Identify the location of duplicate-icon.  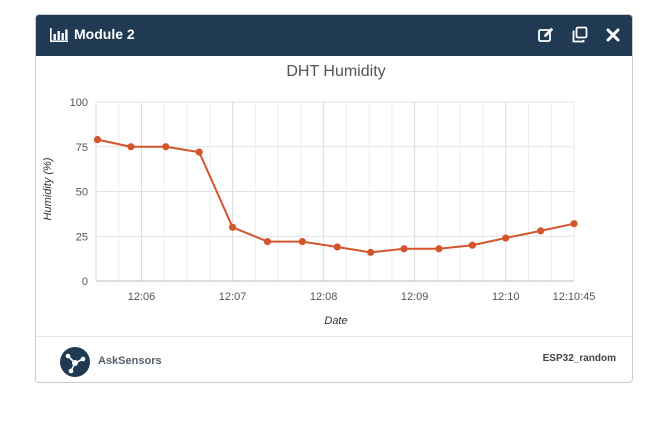
(580, 34).